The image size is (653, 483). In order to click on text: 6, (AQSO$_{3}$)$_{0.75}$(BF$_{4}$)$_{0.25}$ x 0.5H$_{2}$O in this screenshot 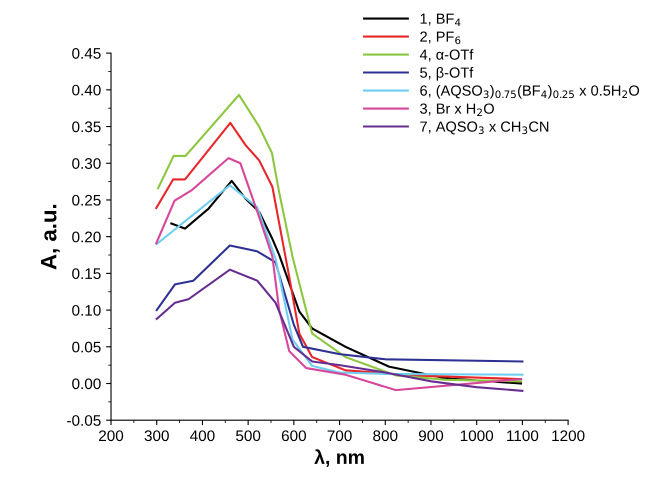, I will do `click(530, 92)`.